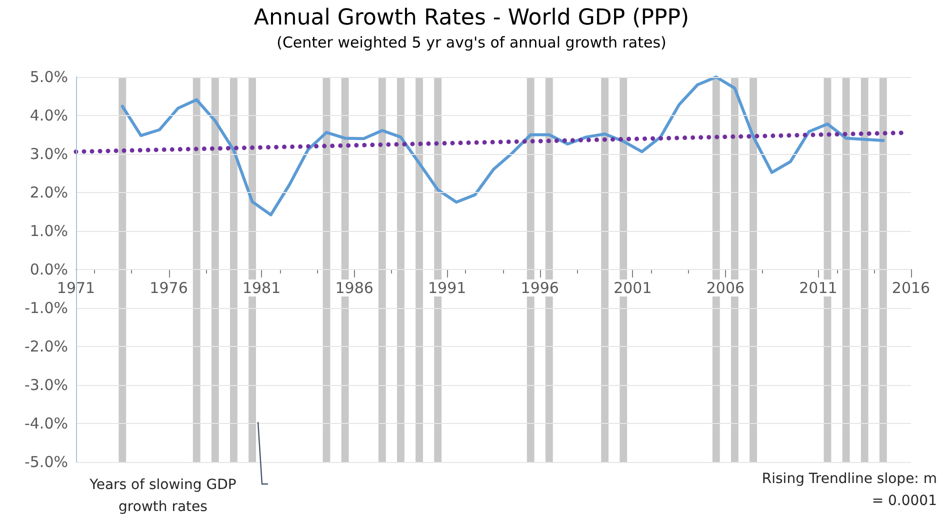  What do you see at coordinates (49, 154) in the screenshot?
I see `y-tick-label: 3.0%` at bounding box center [49, 154].